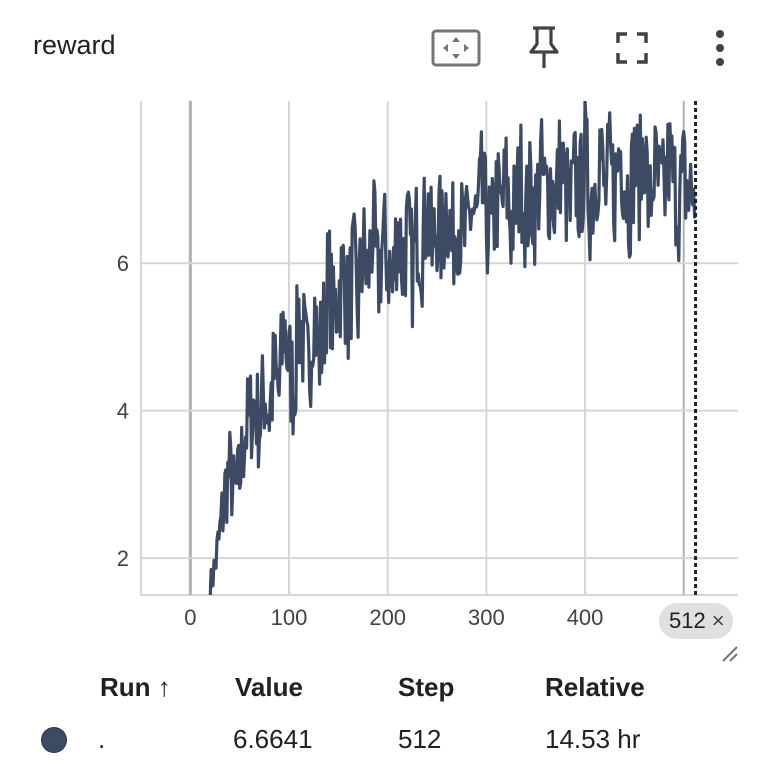 Image resolution: width=762 pixels, height=776 pixels. What do you see at coordinates (730, 654) in the screenshot?
I see `resize-handle-icon` at bounding box center [730, 654].